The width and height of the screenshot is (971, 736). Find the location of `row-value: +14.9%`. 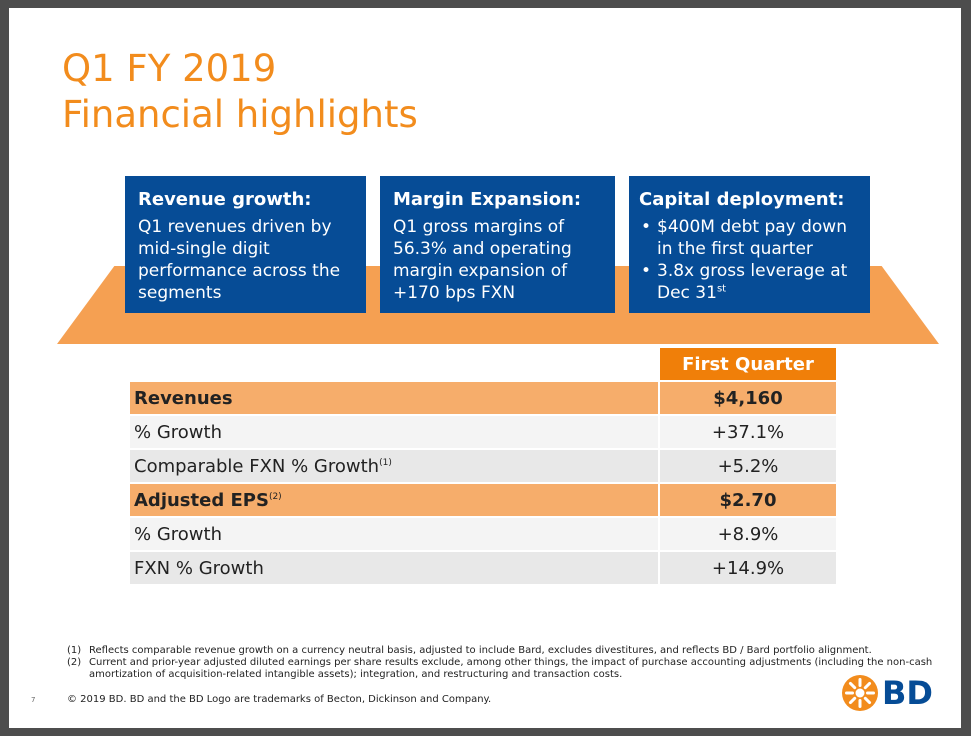

row-value: +14.9% is located at coordinates (747, 567).